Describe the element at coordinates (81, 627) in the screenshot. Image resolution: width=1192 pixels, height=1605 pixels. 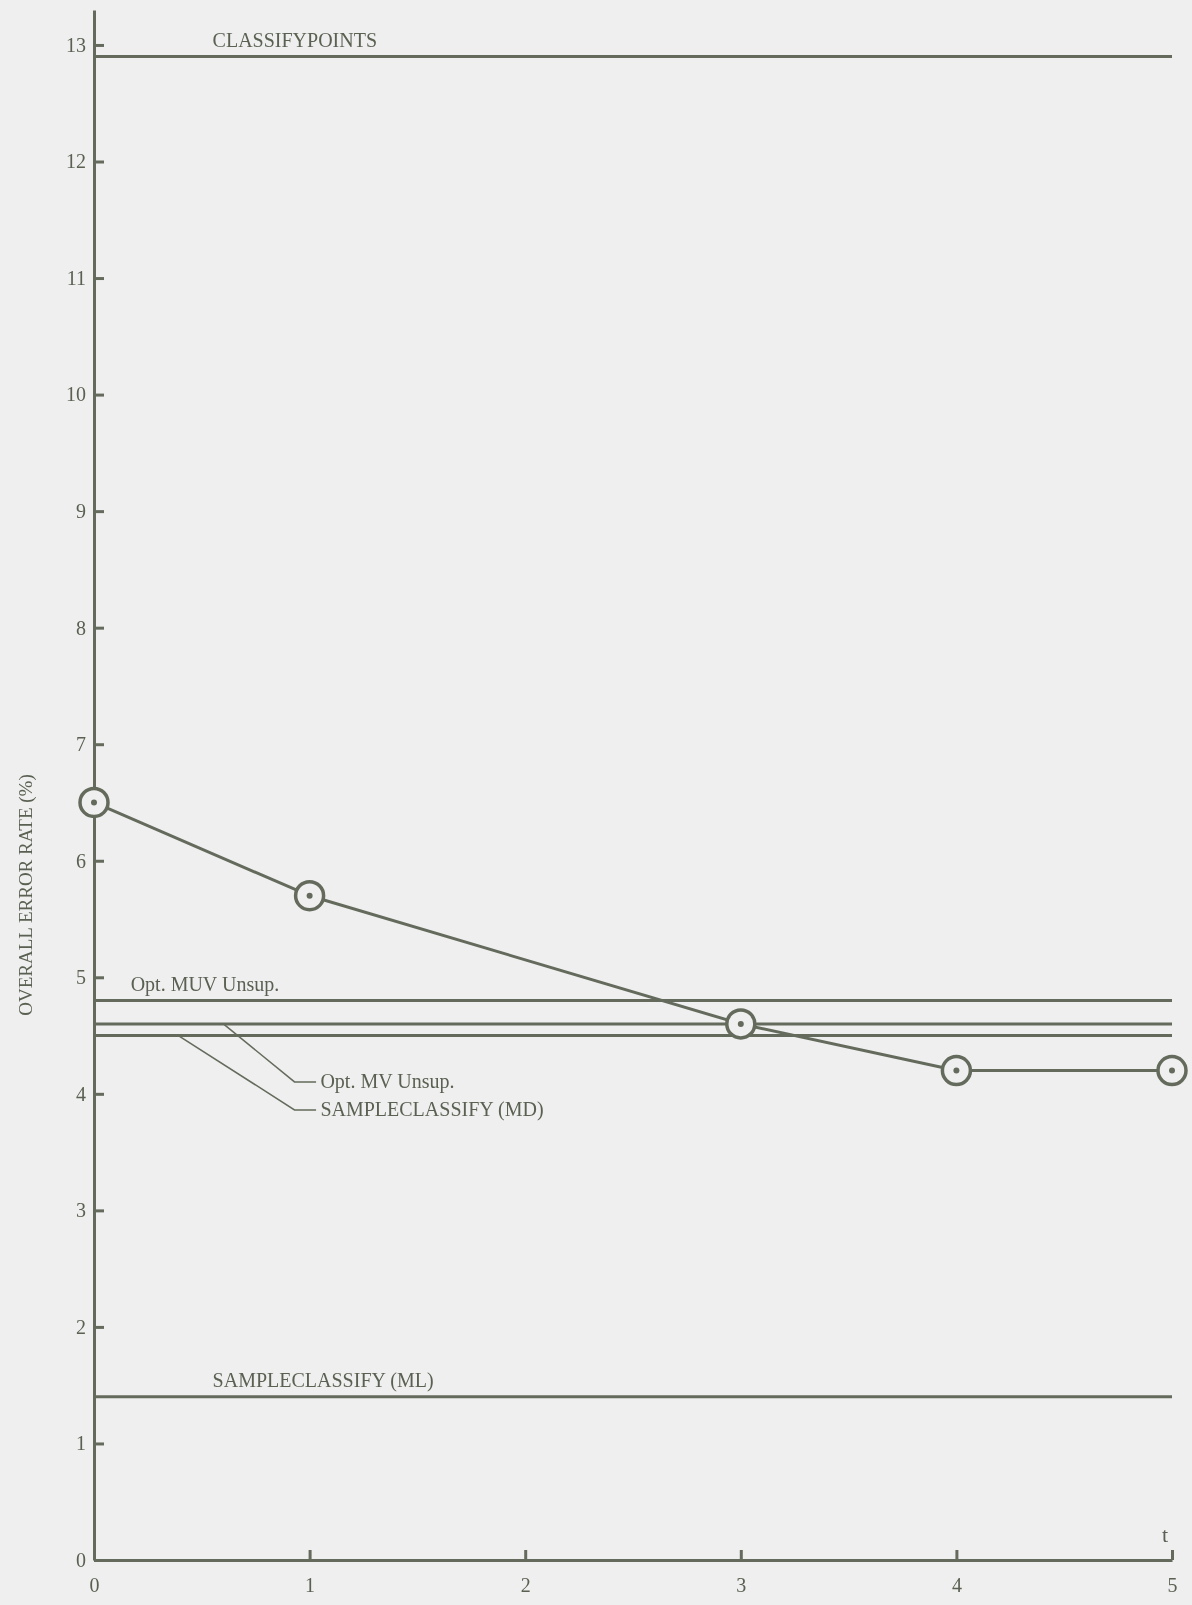
I see `y-tick-label: 8` at that location.